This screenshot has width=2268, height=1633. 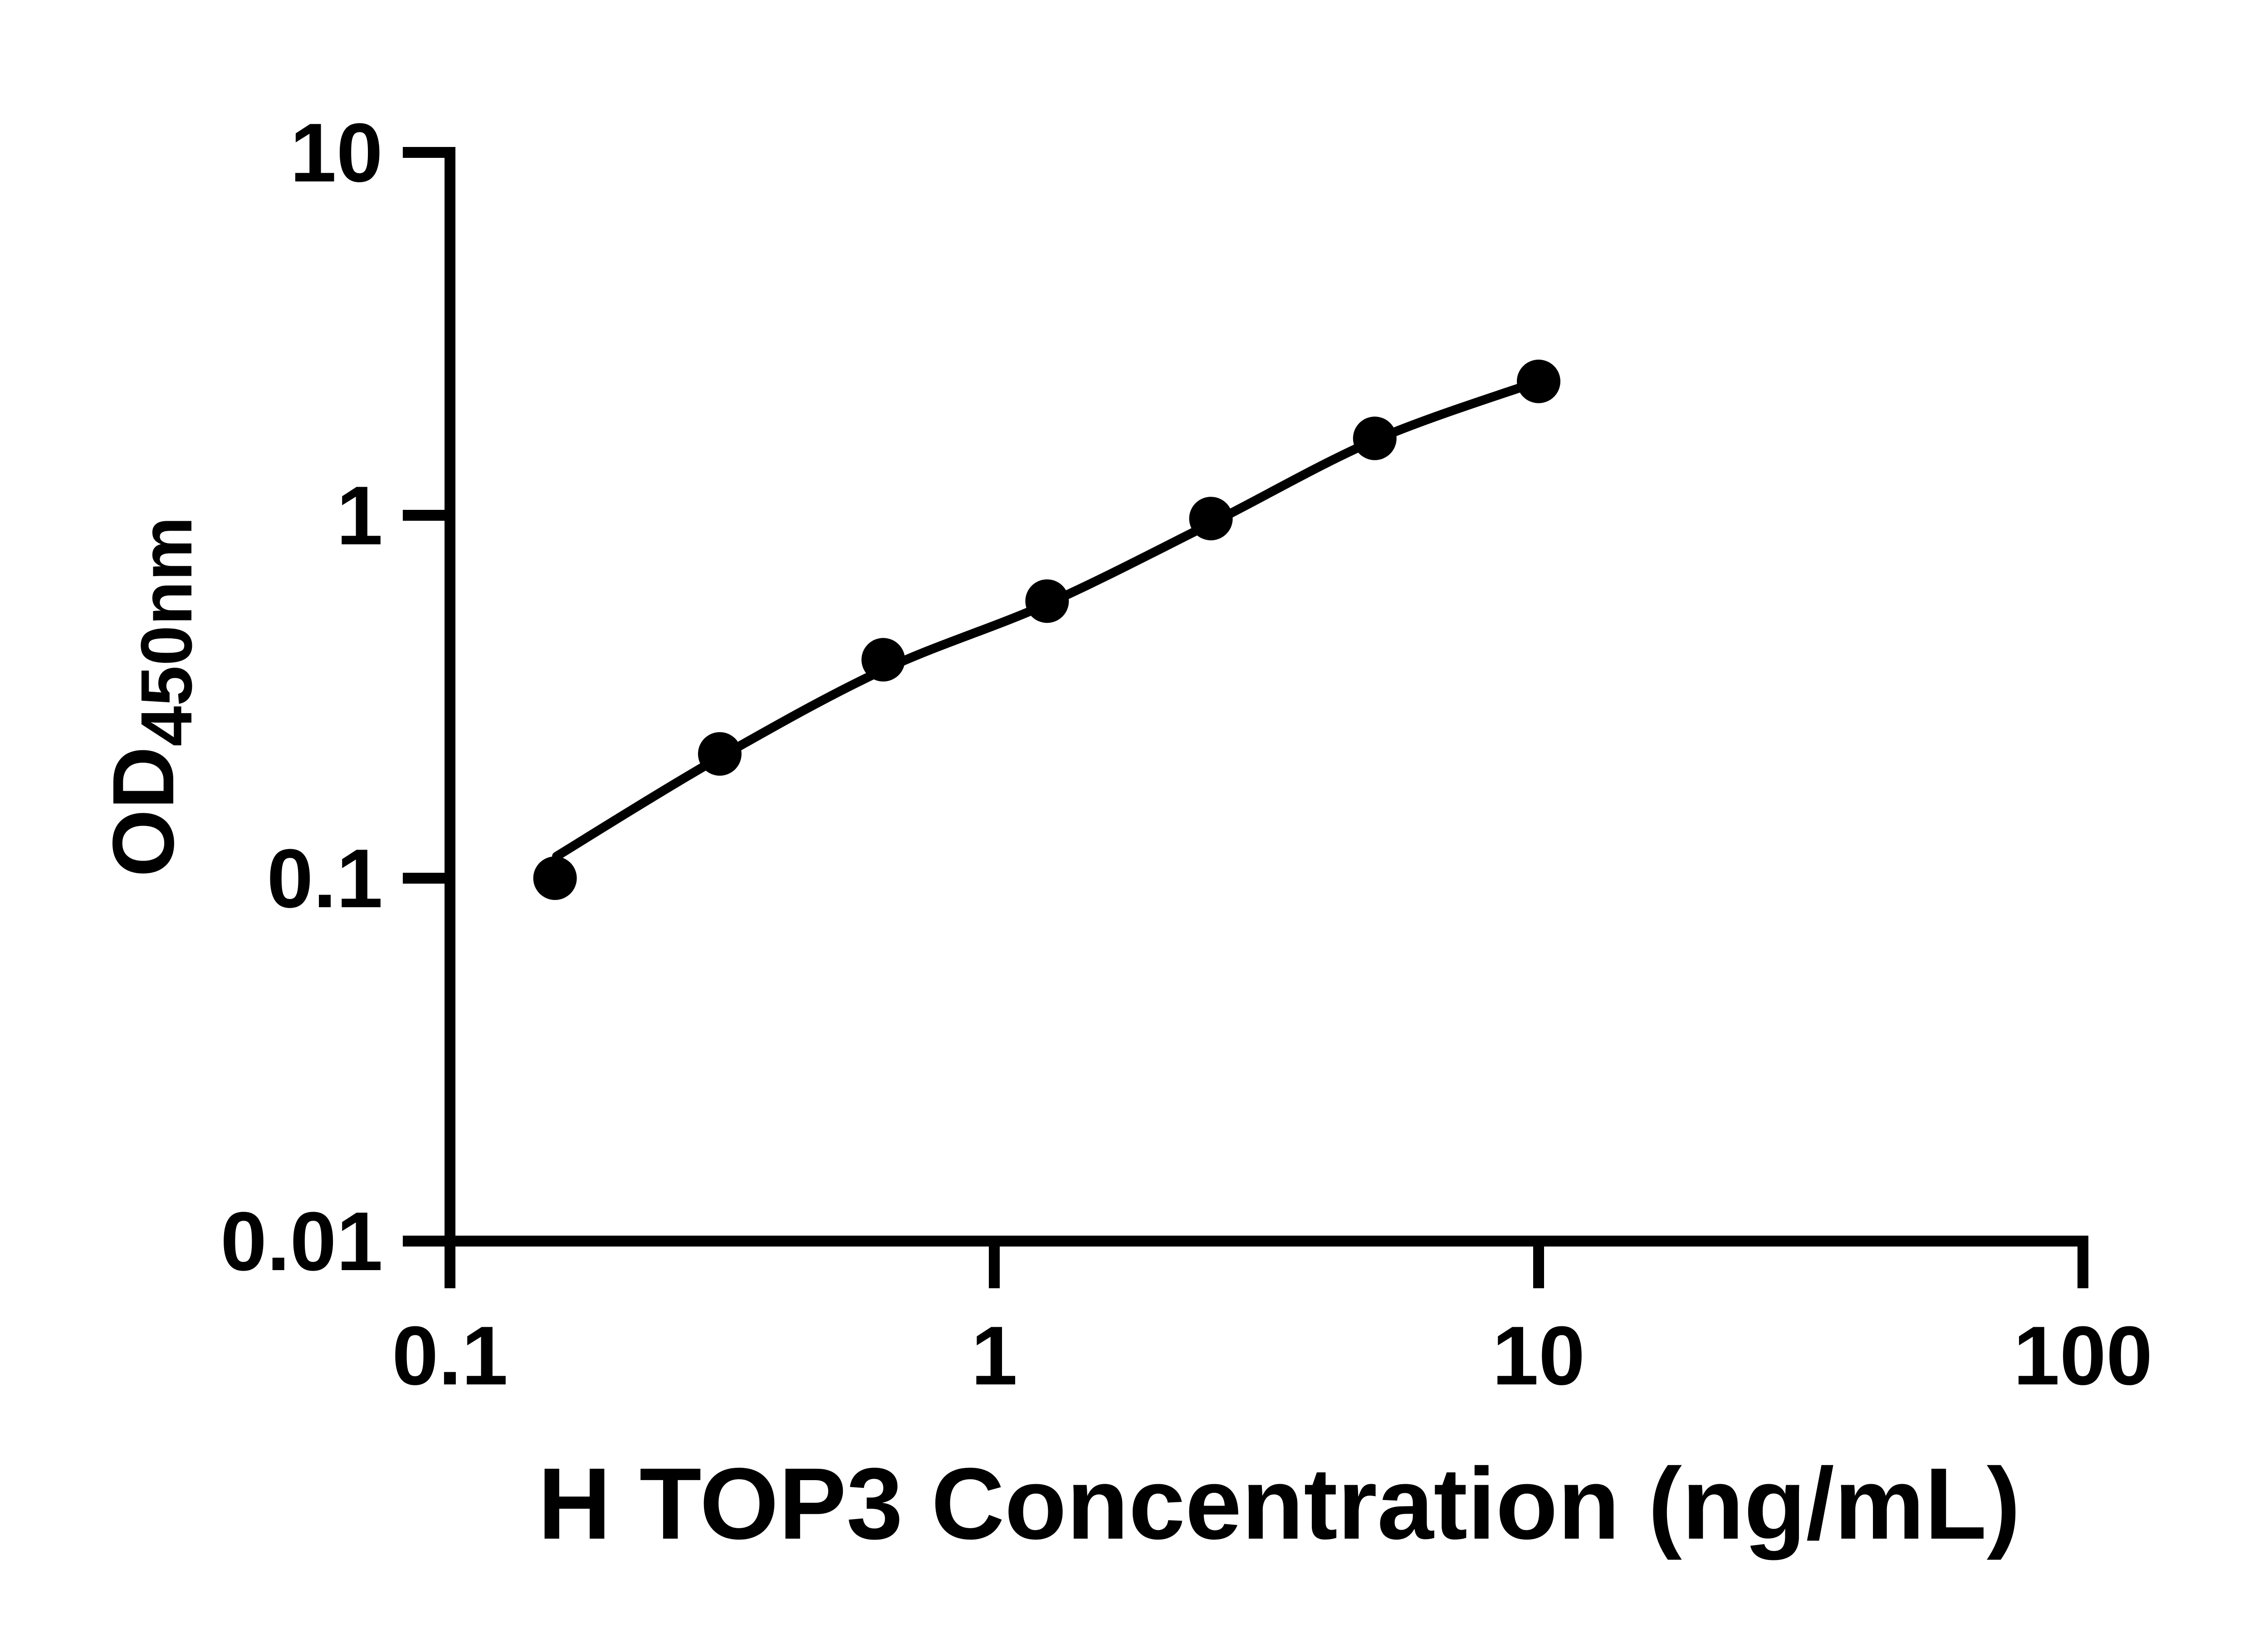 I want to click on y-tick-label: 10, so click(x=337, y=152).